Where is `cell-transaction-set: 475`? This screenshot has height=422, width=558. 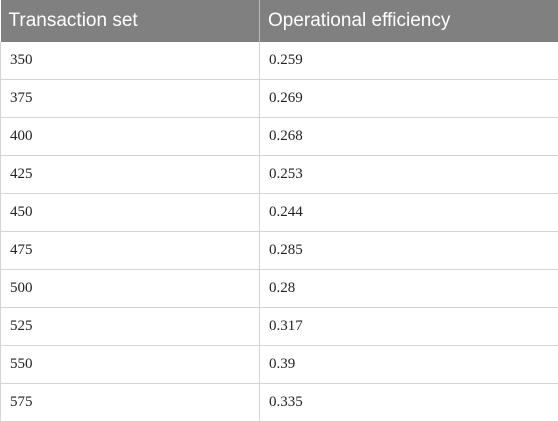 cell-transaction-set: 475 is located at coordinates (130, 250).